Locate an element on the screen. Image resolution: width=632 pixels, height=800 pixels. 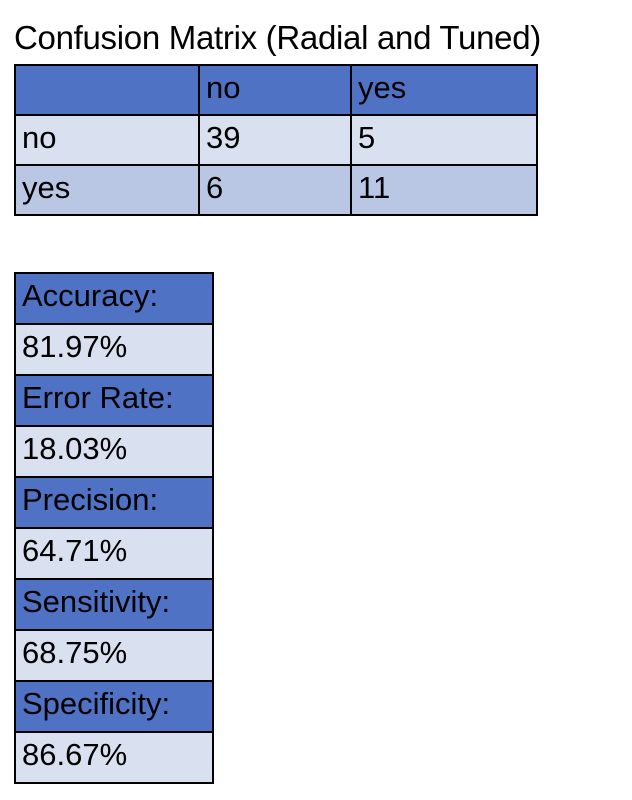
specificity-label: Specificity: is located at coordinates (114, 706).